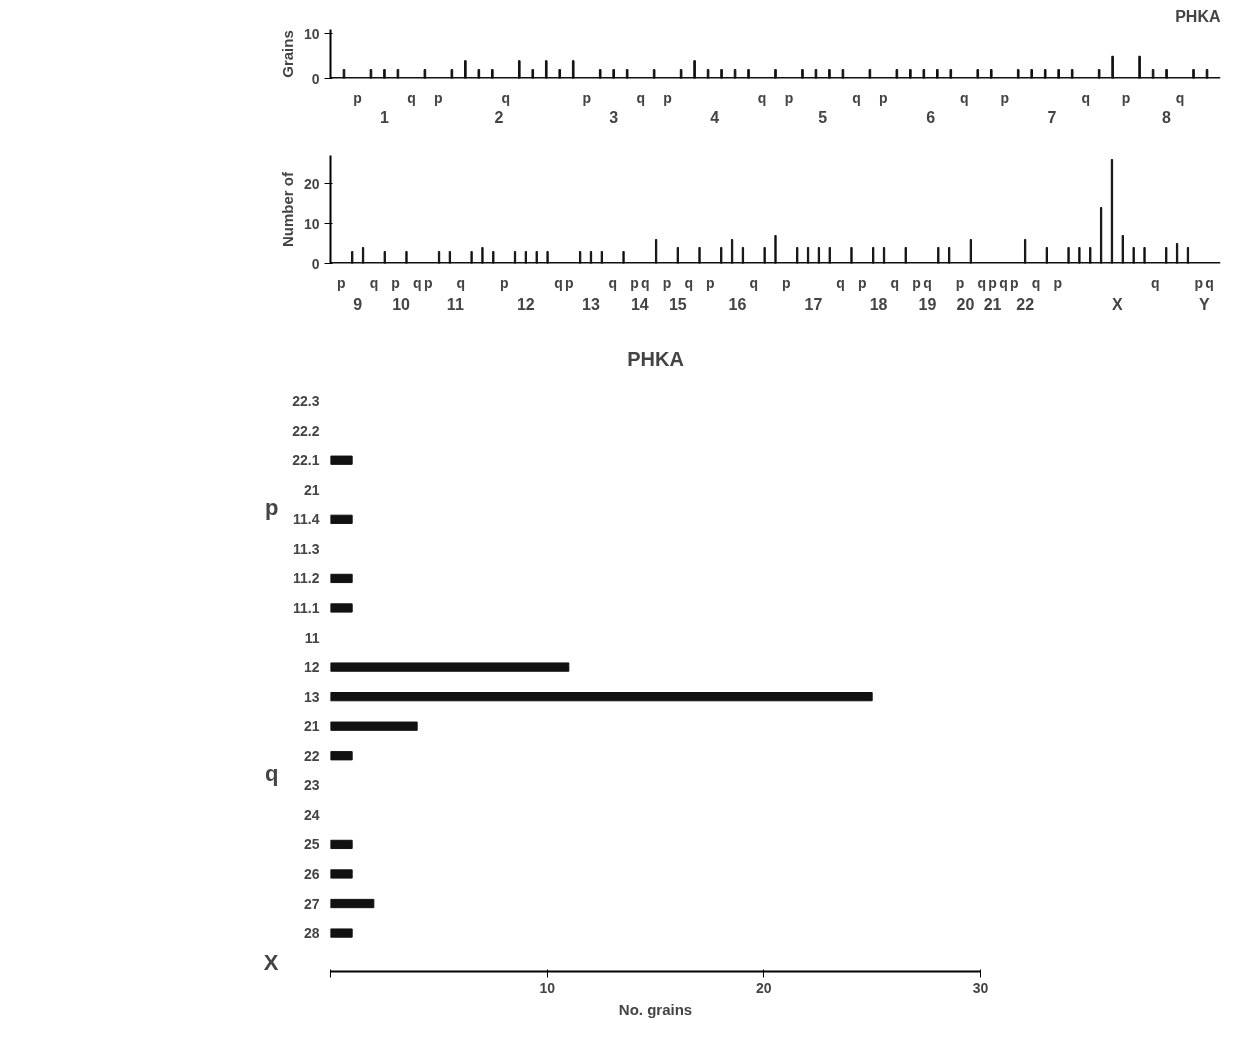 Image resolution: width=1257 pixels, height=1037 pixels. I want to click on text: 20, so click(965, 304).